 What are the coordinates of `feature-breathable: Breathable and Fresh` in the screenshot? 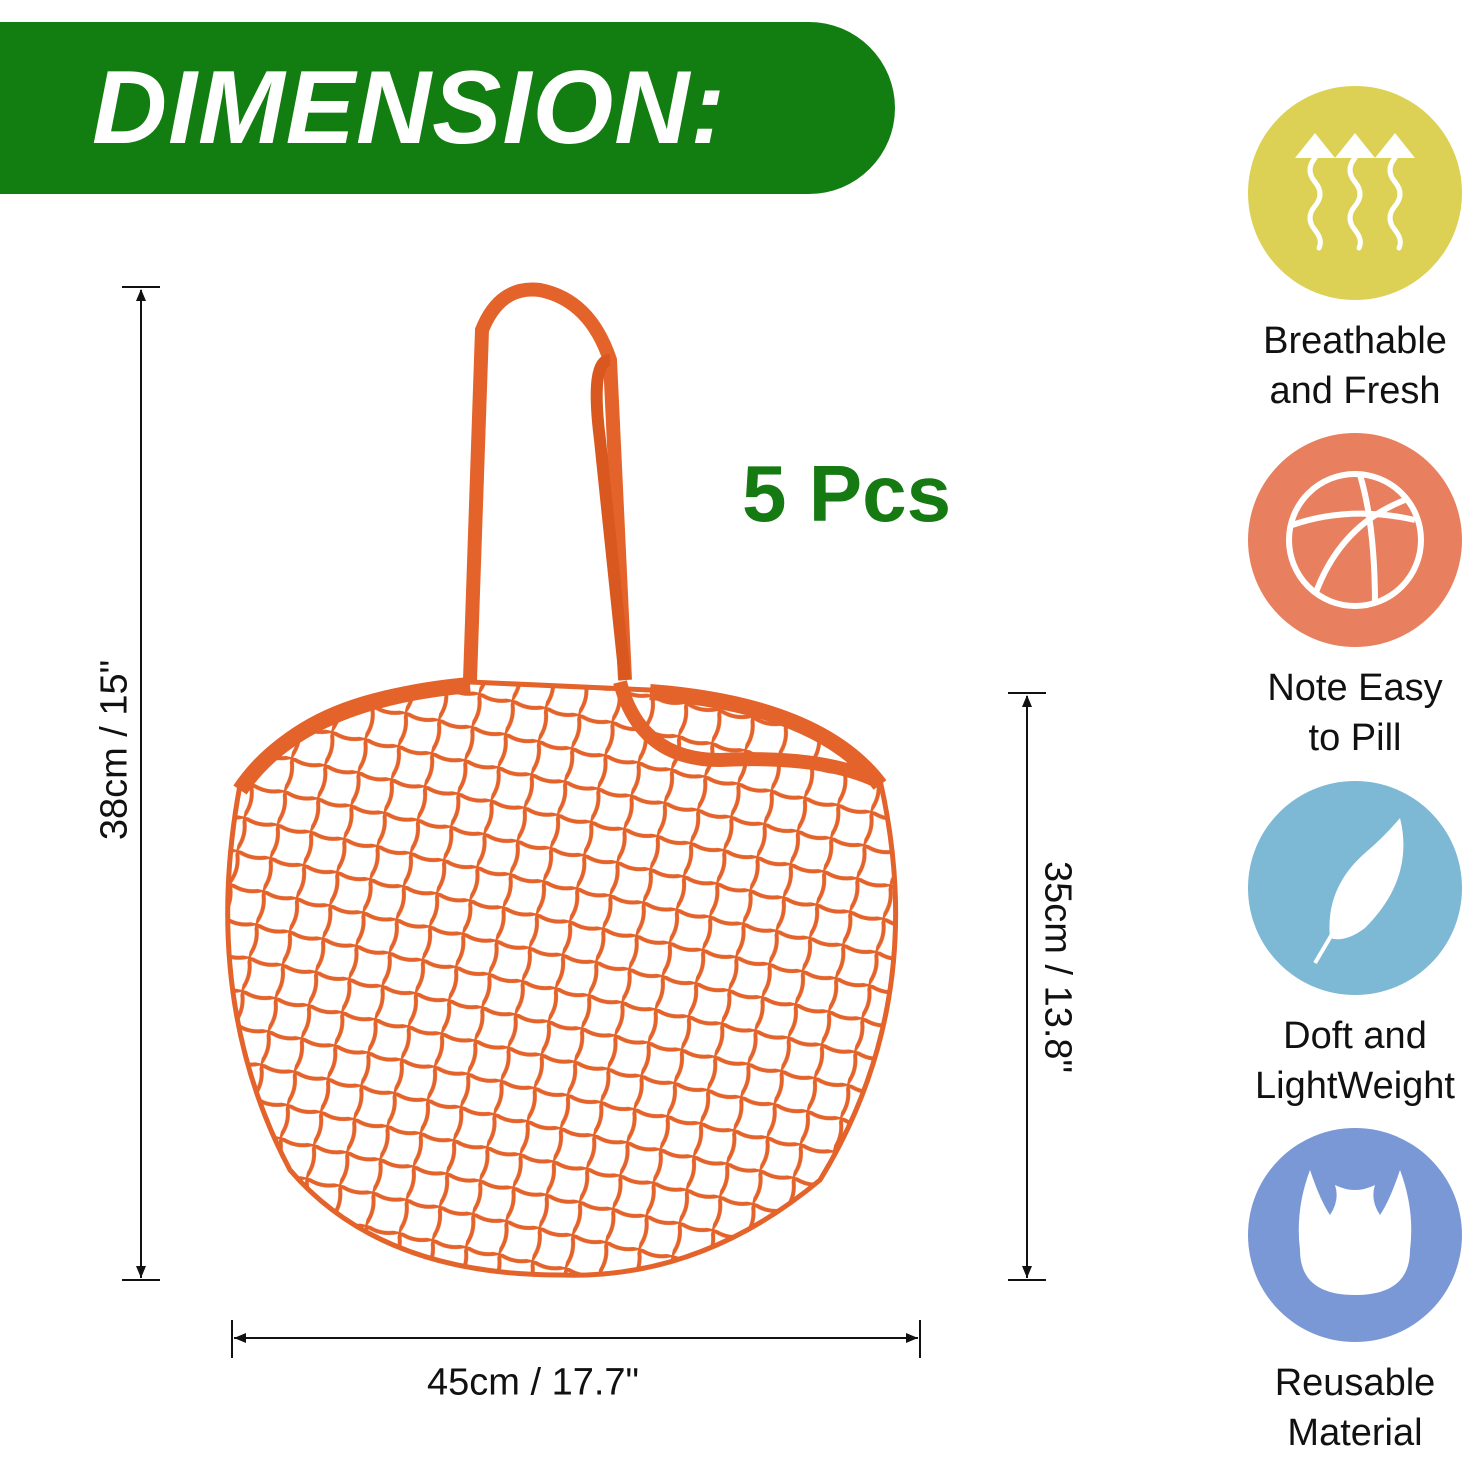 It's located at (1355, 251).